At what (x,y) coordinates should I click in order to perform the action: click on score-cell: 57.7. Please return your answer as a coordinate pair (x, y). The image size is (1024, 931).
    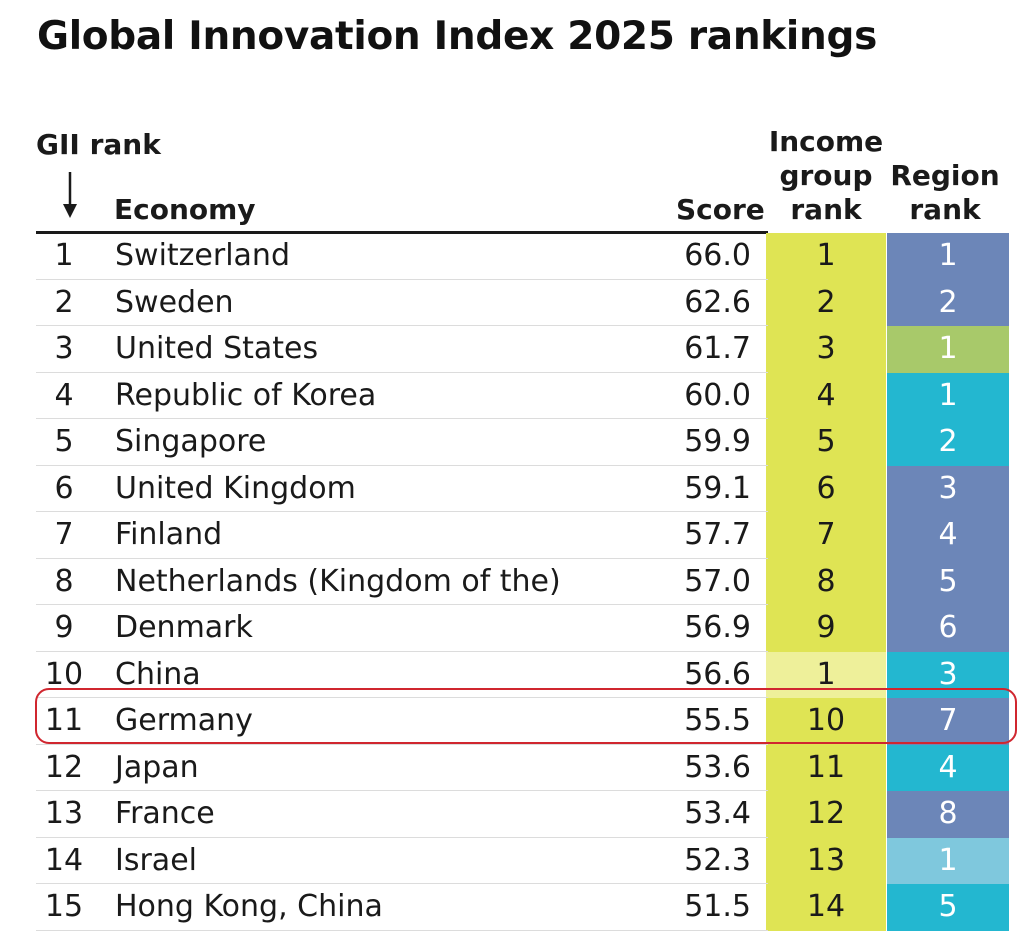
    Looking at the image, I should click on (717, 534).